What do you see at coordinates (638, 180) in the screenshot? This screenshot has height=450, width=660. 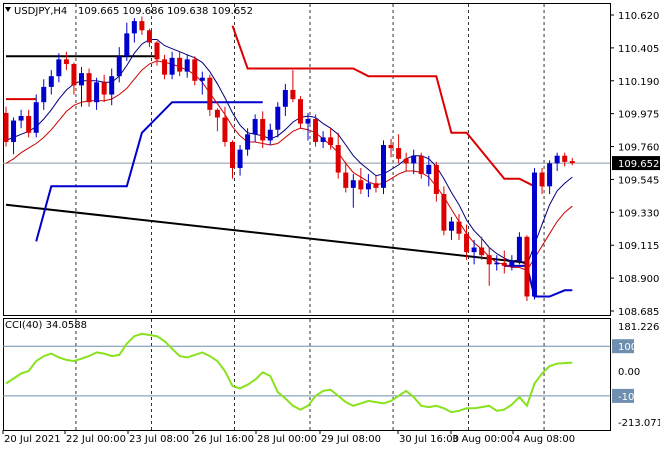 I see `price-tick-label: 109.545` at bounding box center [638, 180].